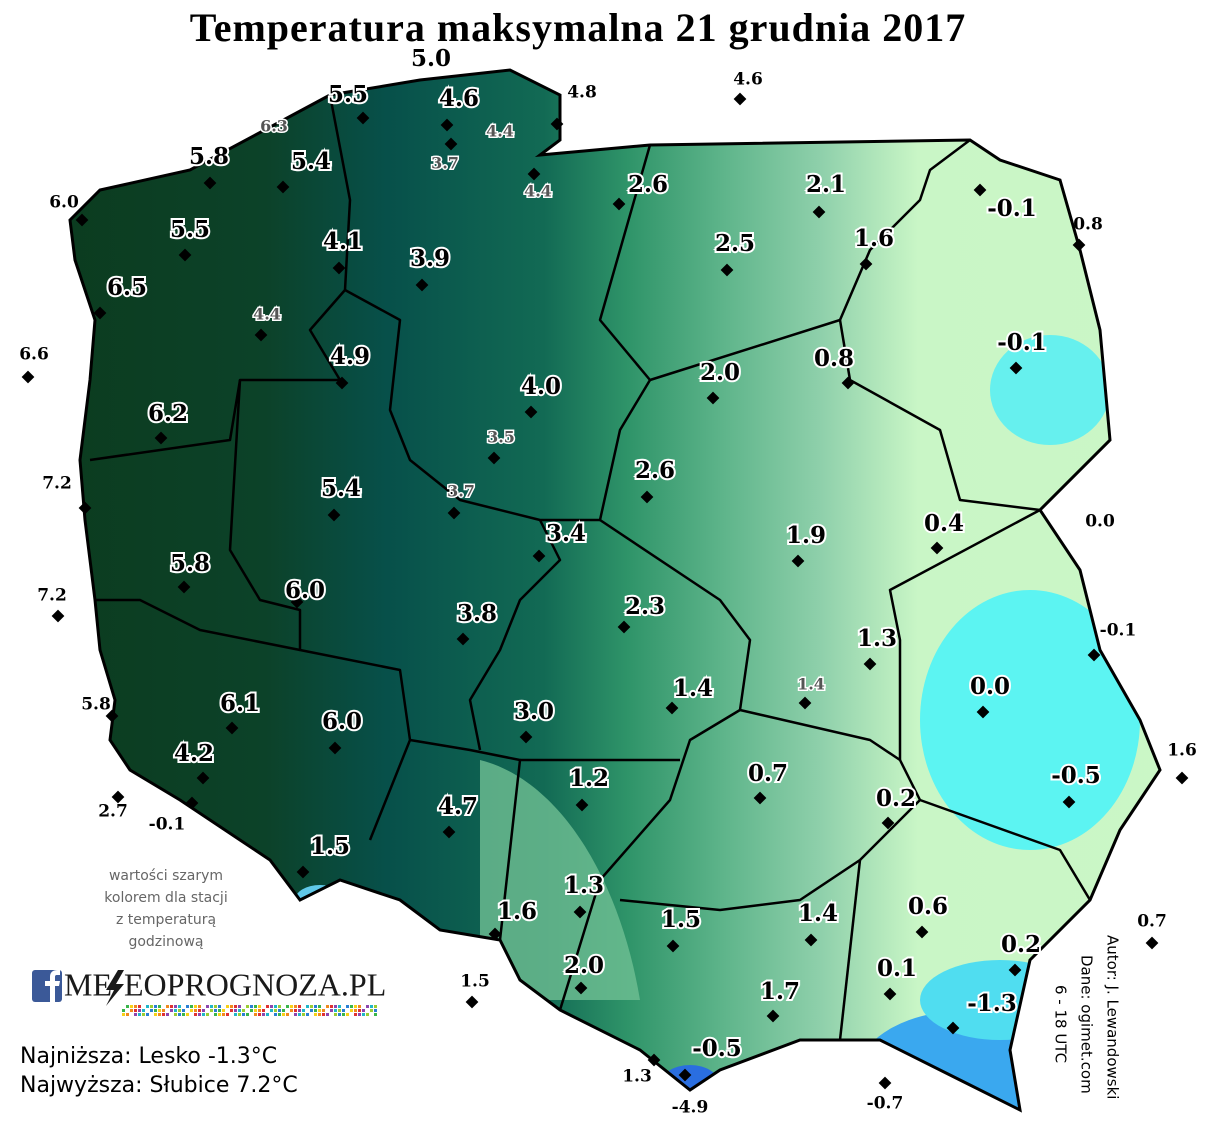 Image resolution: width=1208 pixels, height=1136 pixels. What do you see at coordinates (57, 484) in the screenshot?
I see `station-value: 7.2` at bounding box center [57, 484].